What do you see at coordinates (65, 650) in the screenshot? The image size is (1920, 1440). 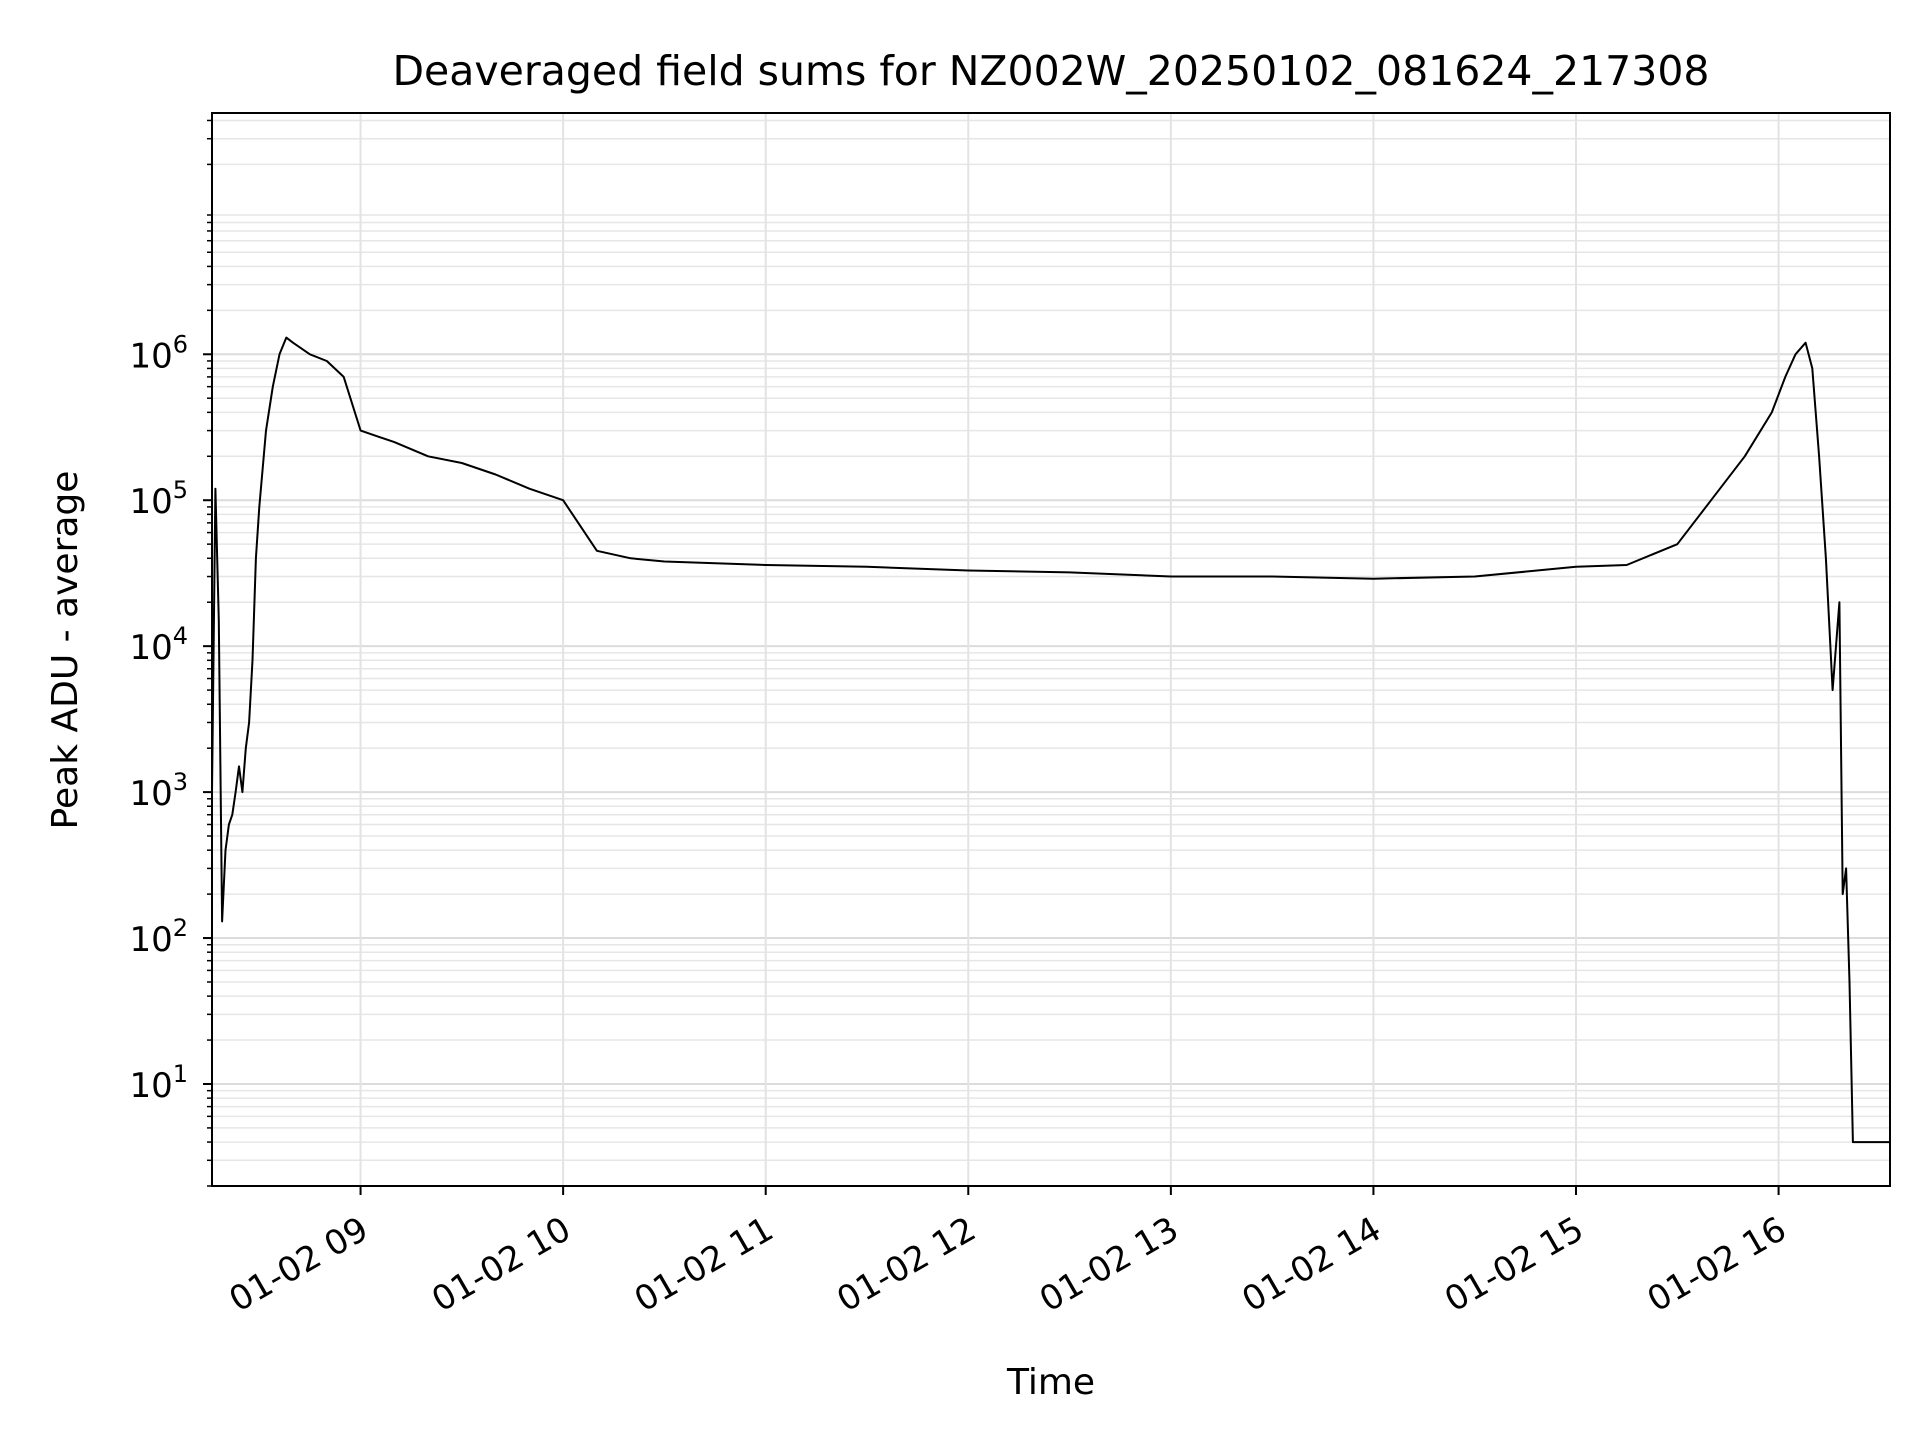 I see `y-axis-label: Peak ADU - average` at bounding box center [65, 650].